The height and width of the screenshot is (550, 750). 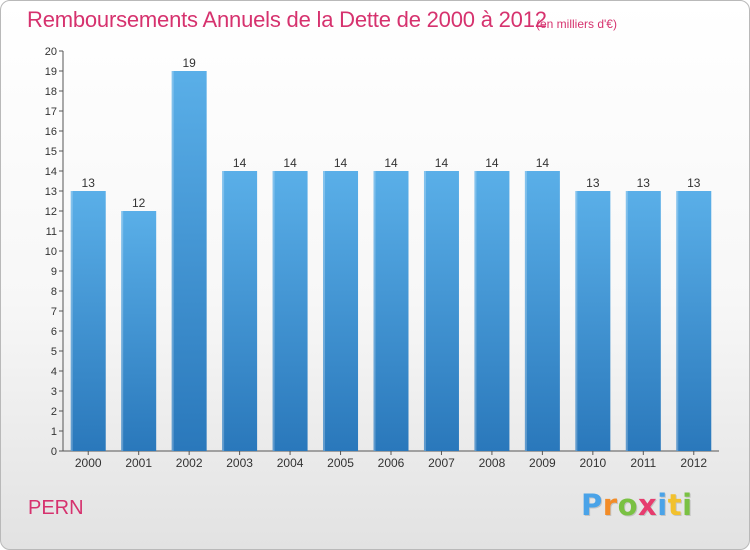 I want to click on y-tick-label: 20, so click(x=51, y=52).